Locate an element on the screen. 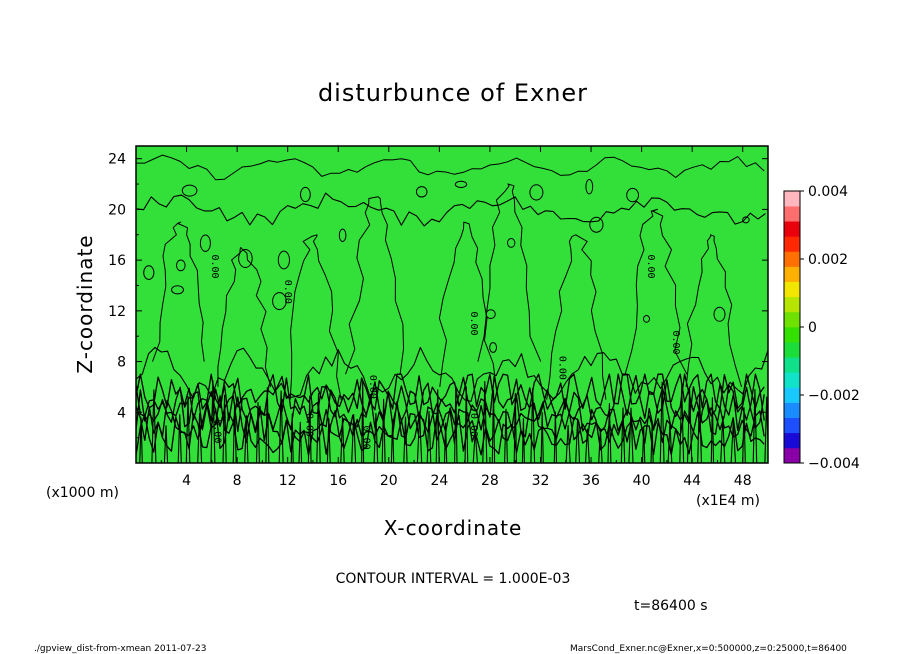 Image resolution: width=904 pixels, height=654 pixels. y-tick-label: 4 is located at coordinates (121, 413).